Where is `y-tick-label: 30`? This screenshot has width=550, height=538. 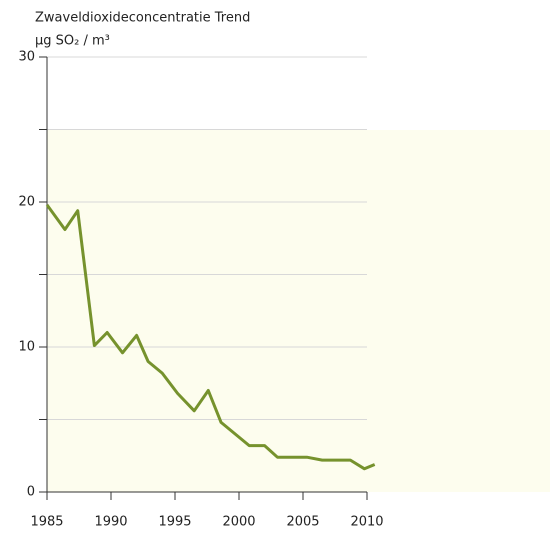 y-tick-label: 30 is located at coordinates (26, 57).